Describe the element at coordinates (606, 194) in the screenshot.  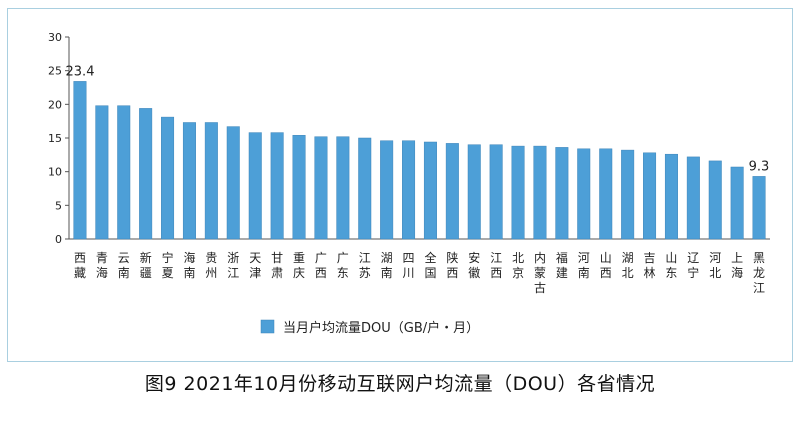
I see `bar-山西` at that location.